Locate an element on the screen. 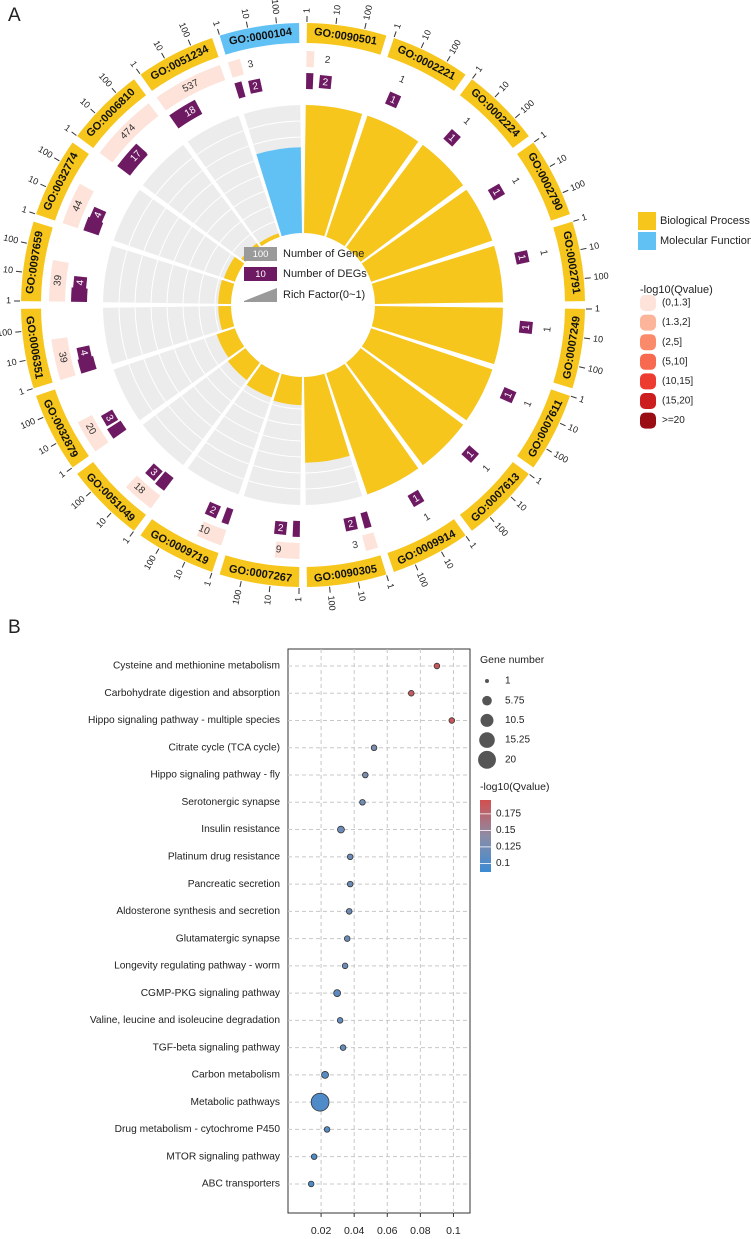 The image size is (751, 1239). deg-label: 1 is located at coordinates (521, 258).